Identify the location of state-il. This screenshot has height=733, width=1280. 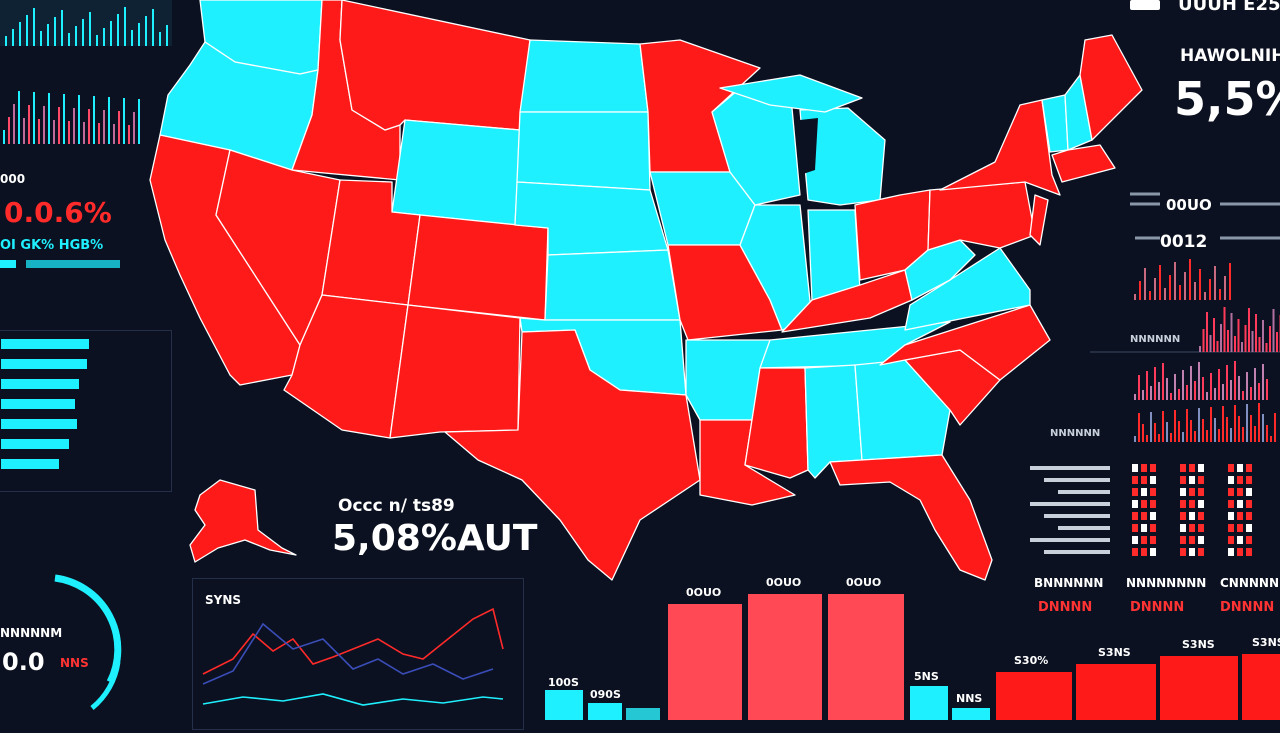
(776, 267).